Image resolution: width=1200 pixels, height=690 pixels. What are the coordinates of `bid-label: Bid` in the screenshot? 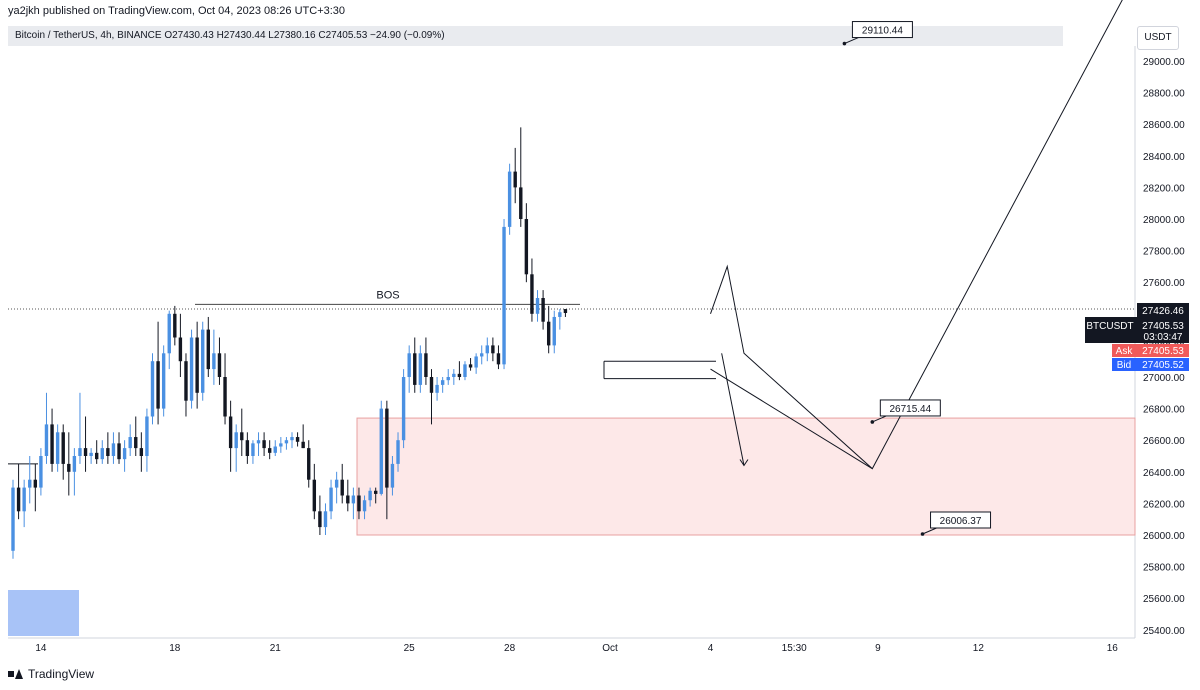 It's located at (1124, 365).